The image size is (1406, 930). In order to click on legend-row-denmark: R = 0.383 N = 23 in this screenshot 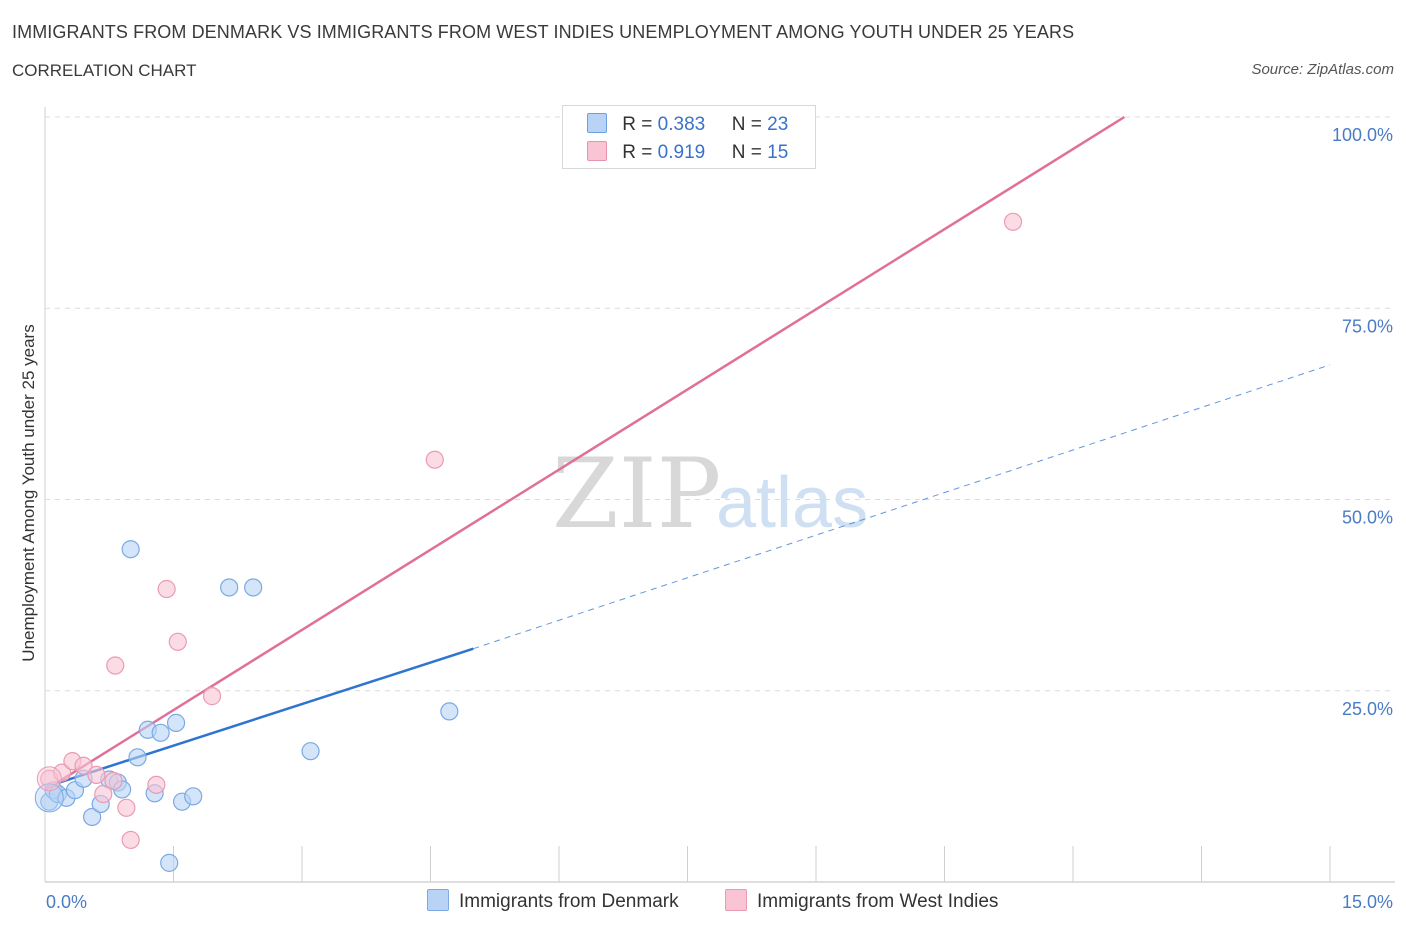, I will do `click(687, 124)`.